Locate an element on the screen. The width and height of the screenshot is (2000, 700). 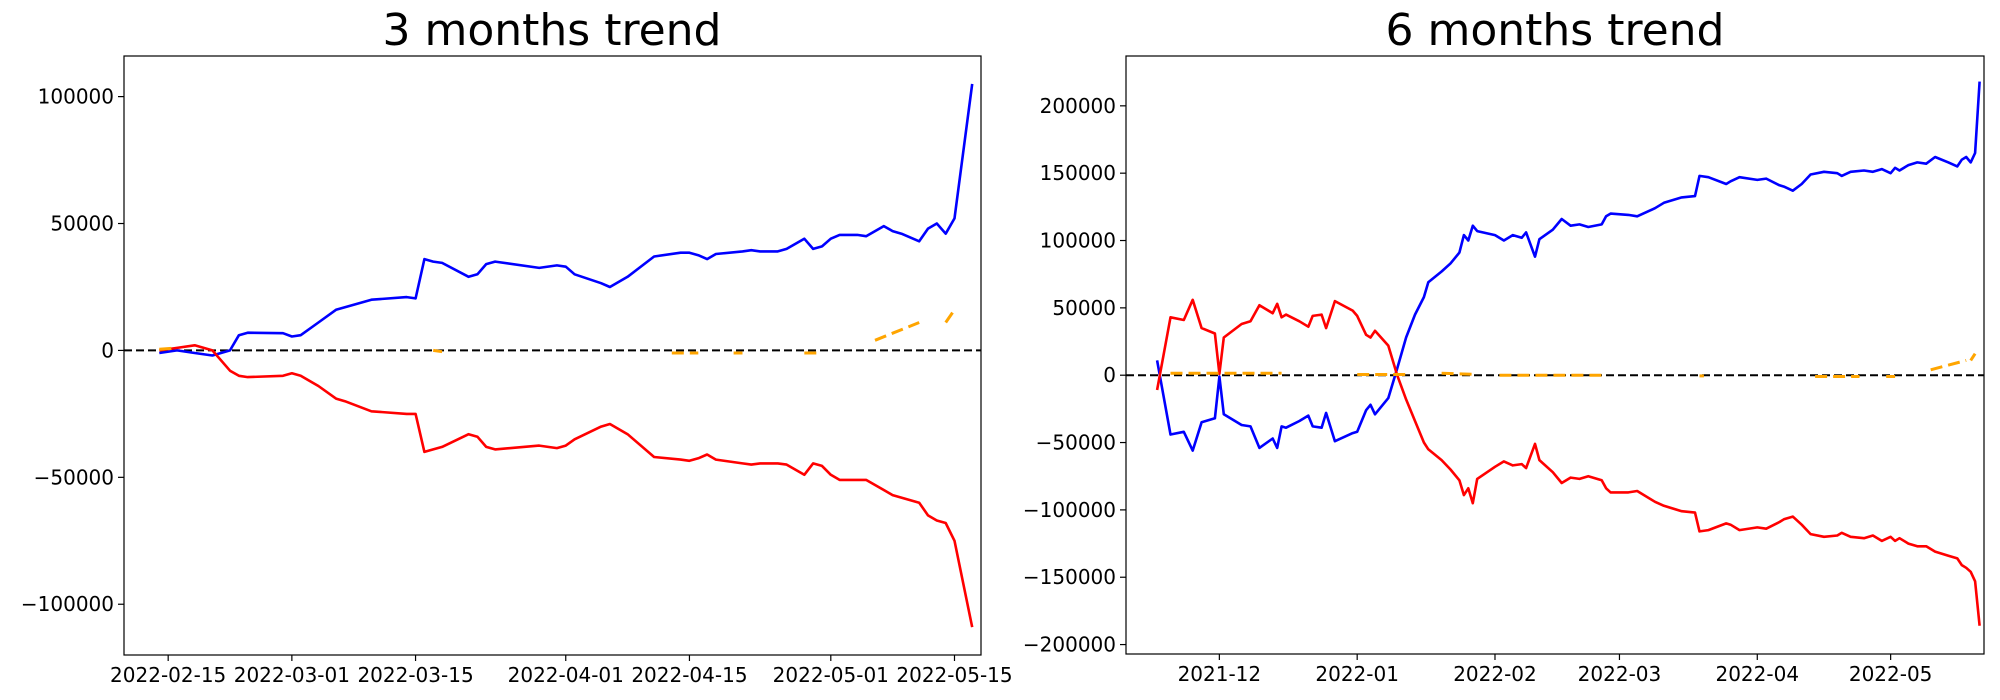
y-tick-label: 200000 is located at coordinates (1078, 106).